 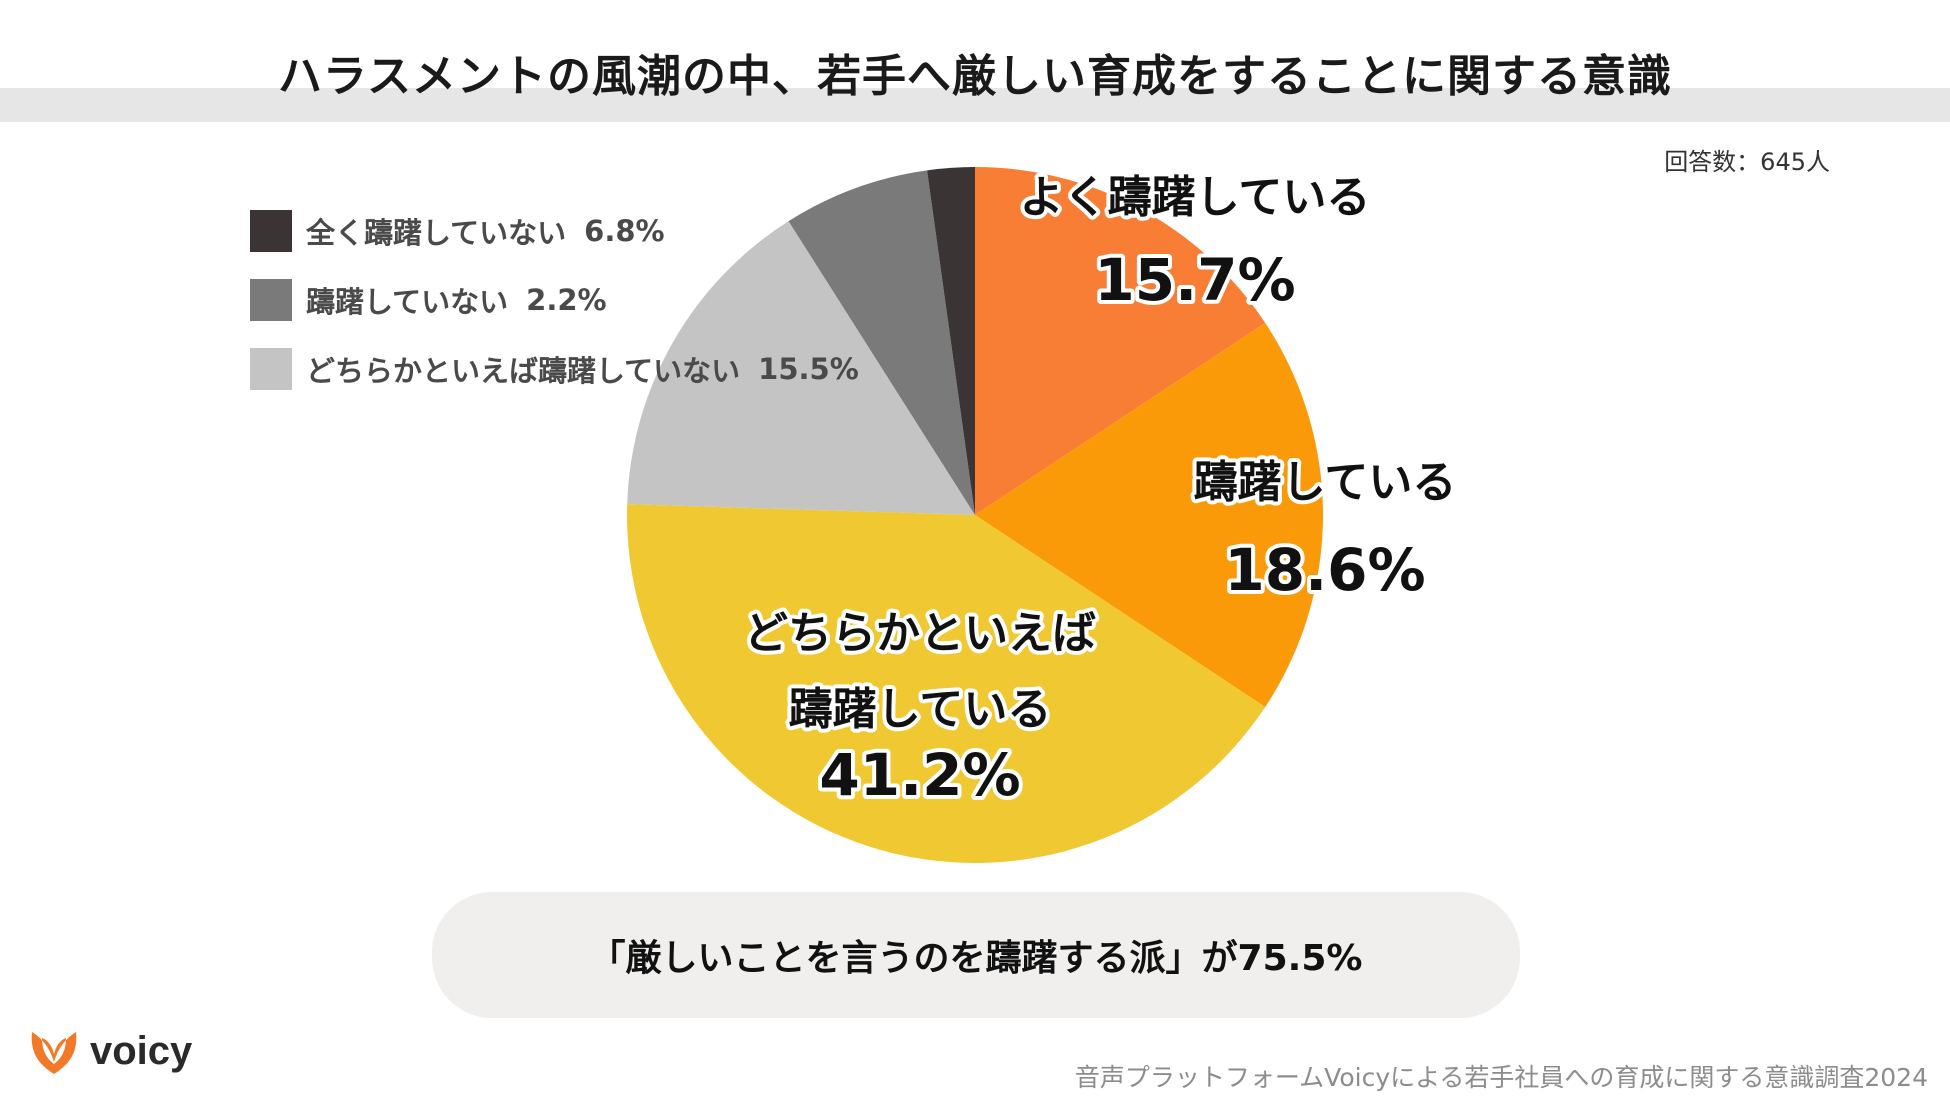 I want to click on slice-label-1: 躊躇している, so click(x=1325, y=482).